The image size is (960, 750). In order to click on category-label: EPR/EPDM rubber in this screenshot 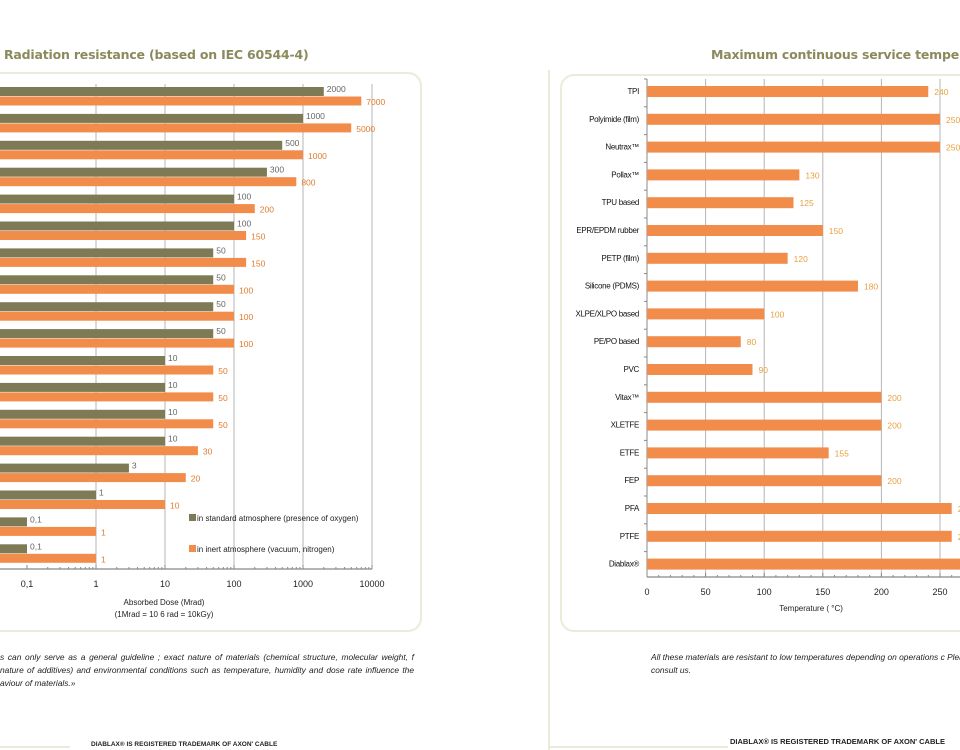, I will do `click(607, 230)`.